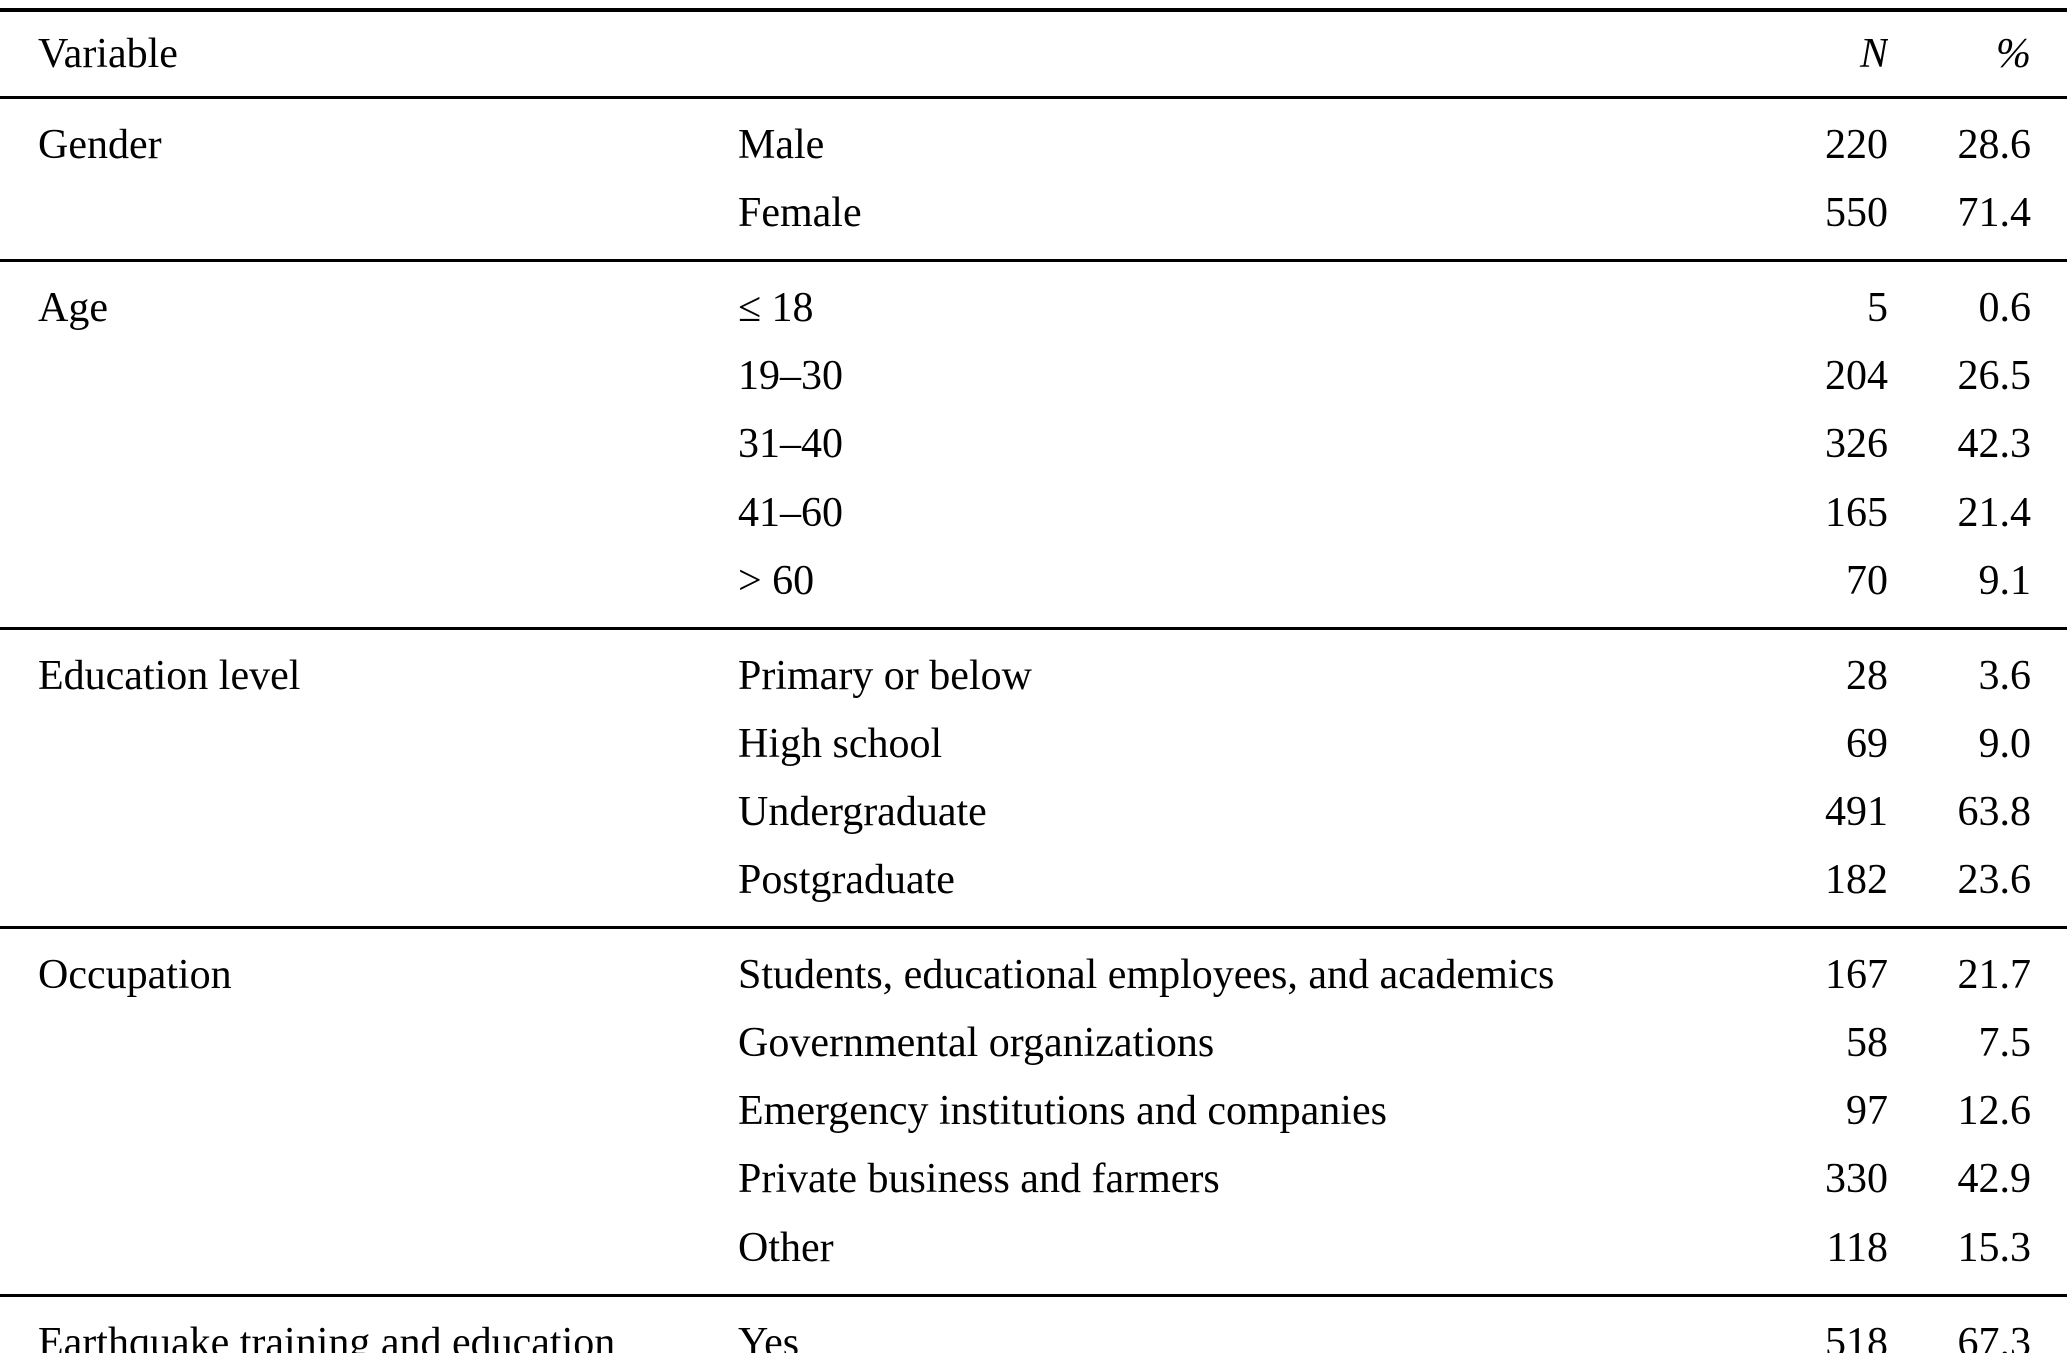 The height and width of the screenshot is (1353, 2067). Describe the element at coordinates (1033, 812) in the screenshot. I see `table-row: Undergraduate 491 63.8` at that location.